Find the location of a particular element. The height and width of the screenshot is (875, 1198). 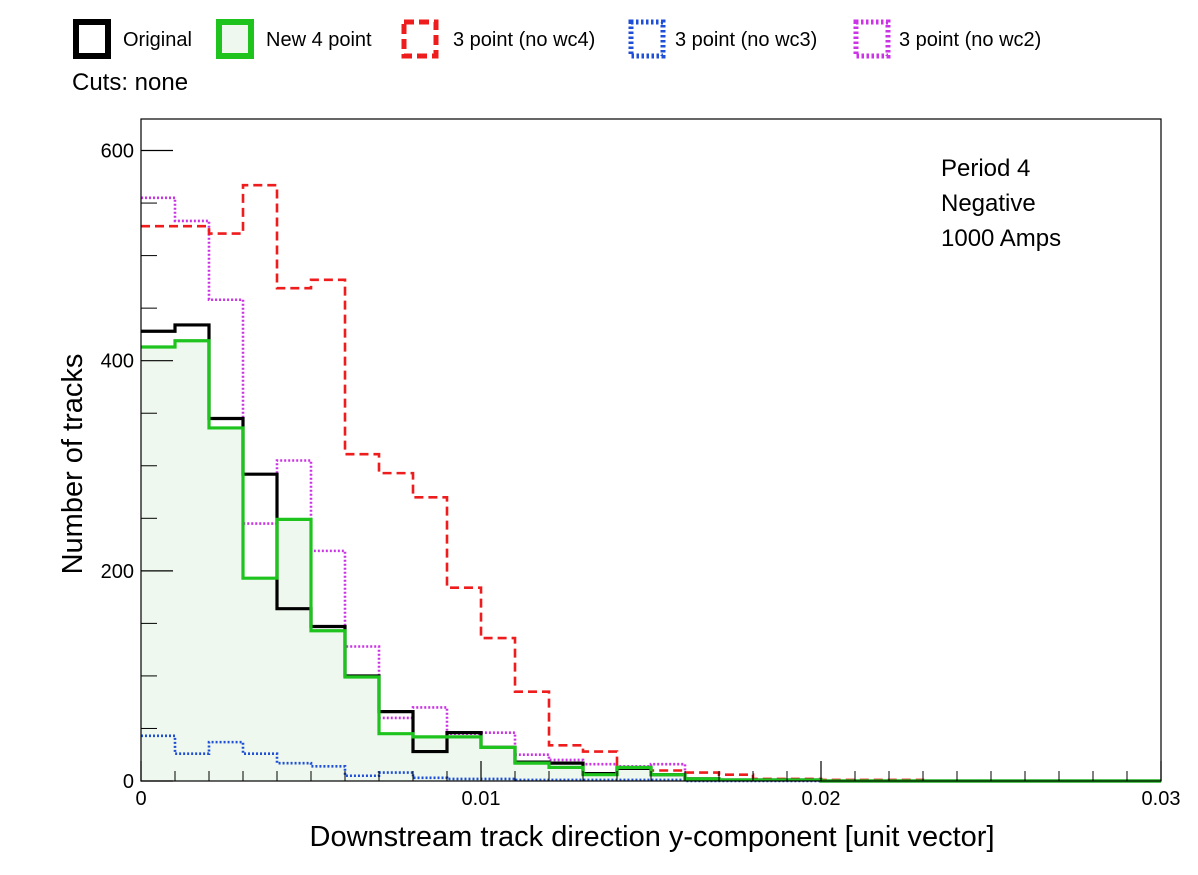

legend-item: 3 point (no wc2) is located at coordinates (947, 39).